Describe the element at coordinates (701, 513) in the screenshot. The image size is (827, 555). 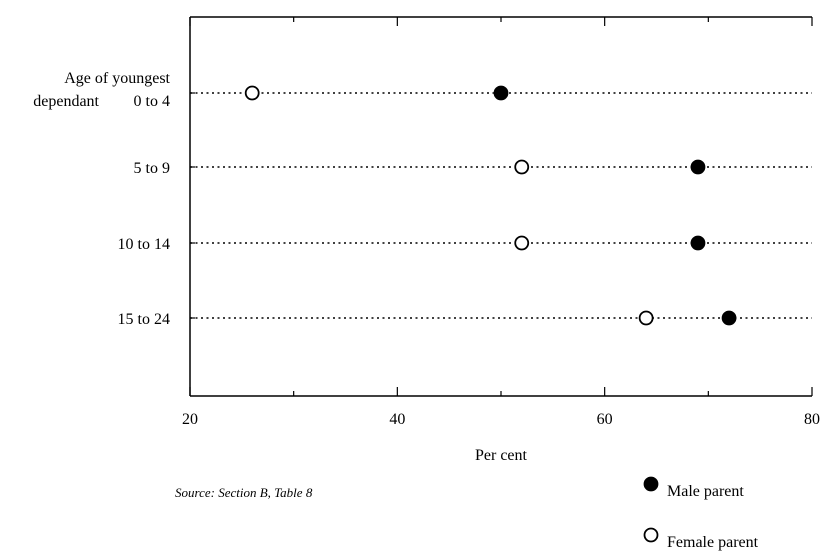
I see `legend: Male parent Female parent` at that location.